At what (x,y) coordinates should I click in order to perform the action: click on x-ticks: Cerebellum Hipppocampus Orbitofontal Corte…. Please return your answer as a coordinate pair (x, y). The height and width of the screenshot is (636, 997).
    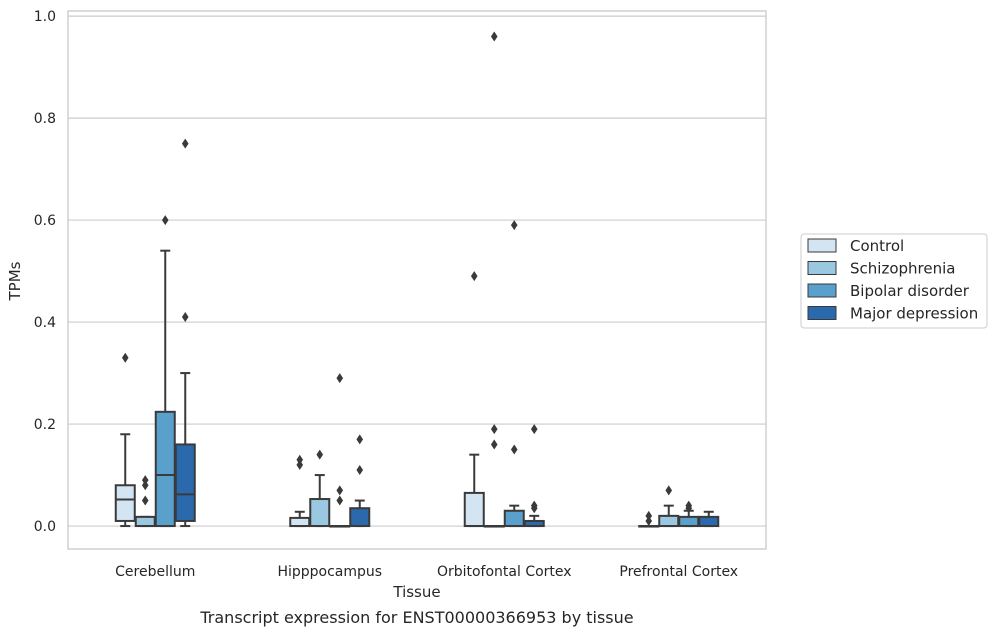
    Looking at the image, I should click on (426, 572).